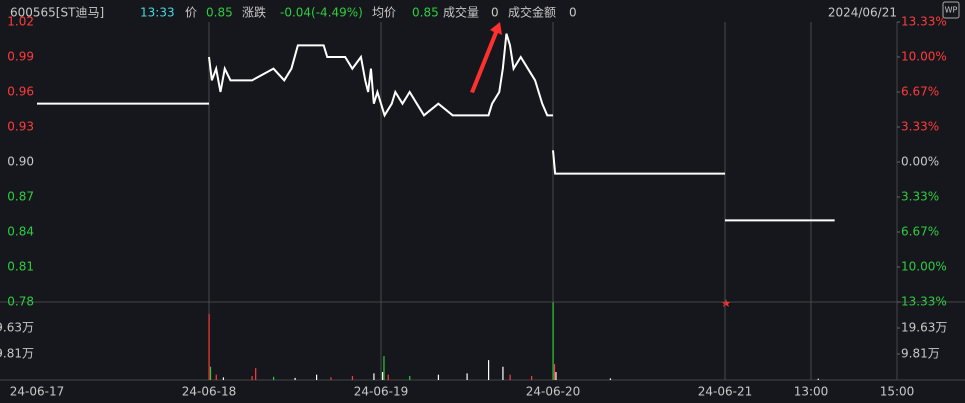 The height and width of the screenshot is (403, 965). Describe the element at coordinates (920, 354) in the screenshot. I see `y-tick-label-right: 9.81万` at that location.